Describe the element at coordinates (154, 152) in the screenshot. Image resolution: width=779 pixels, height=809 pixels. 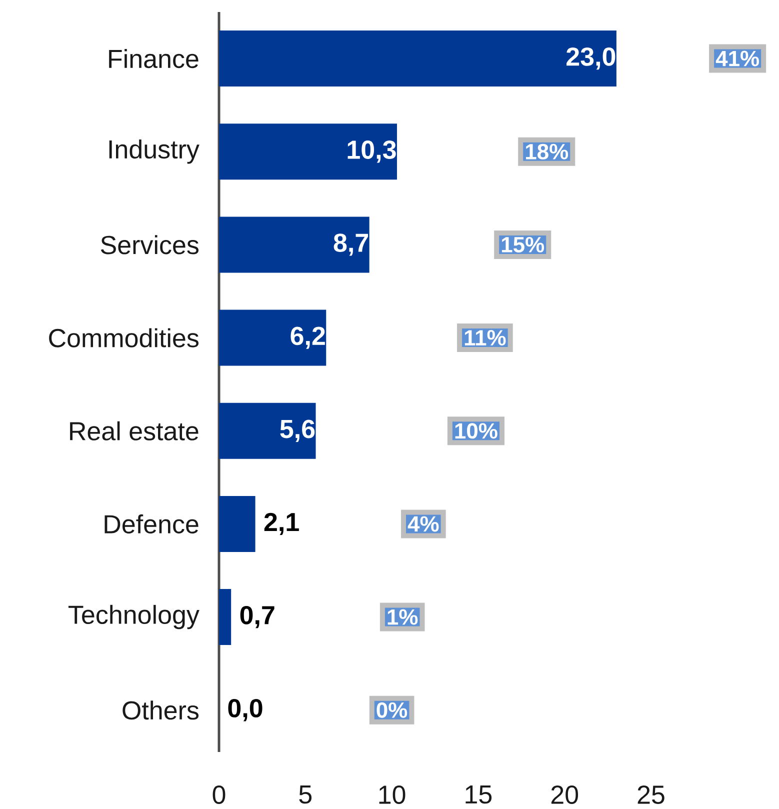
I see `y-tick-label: Industry` at that location.